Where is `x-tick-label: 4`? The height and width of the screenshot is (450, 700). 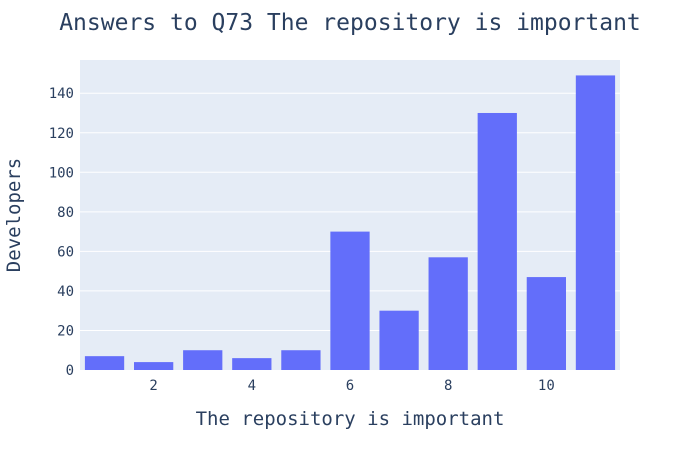
x-tick-label: 4 is located at coordinates (252, 386).